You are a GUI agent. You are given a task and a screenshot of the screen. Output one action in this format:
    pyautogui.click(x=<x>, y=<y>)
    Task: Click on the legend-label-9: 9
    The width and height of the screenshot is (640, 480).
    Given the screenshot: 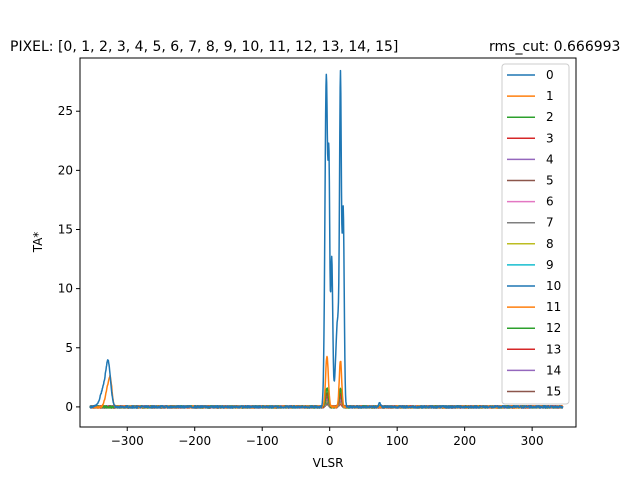 What is the action you would take?
    pyautogui.click(x=550, y=265)
    